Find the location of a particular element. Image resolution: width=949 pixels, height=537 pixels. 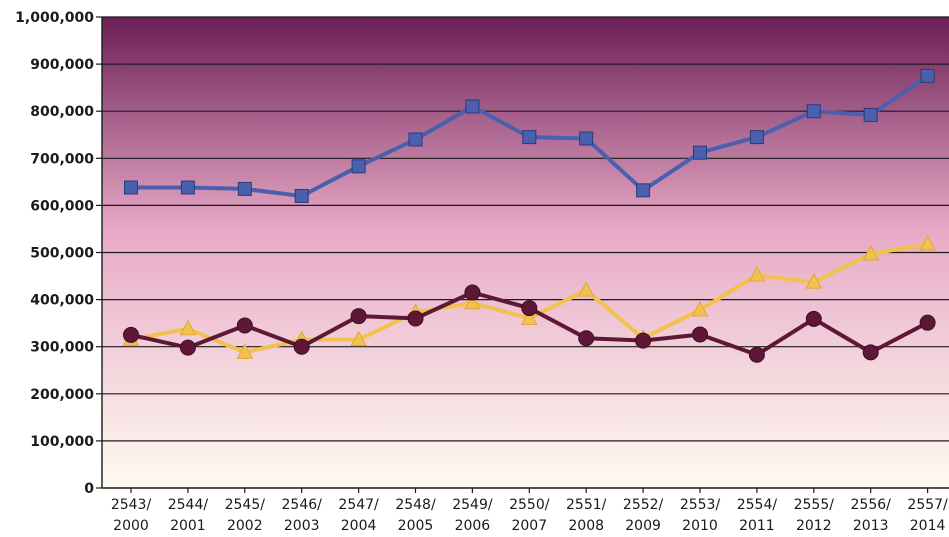

x-tick-label-line1: 2552/ is located at coordinates (643, 505).